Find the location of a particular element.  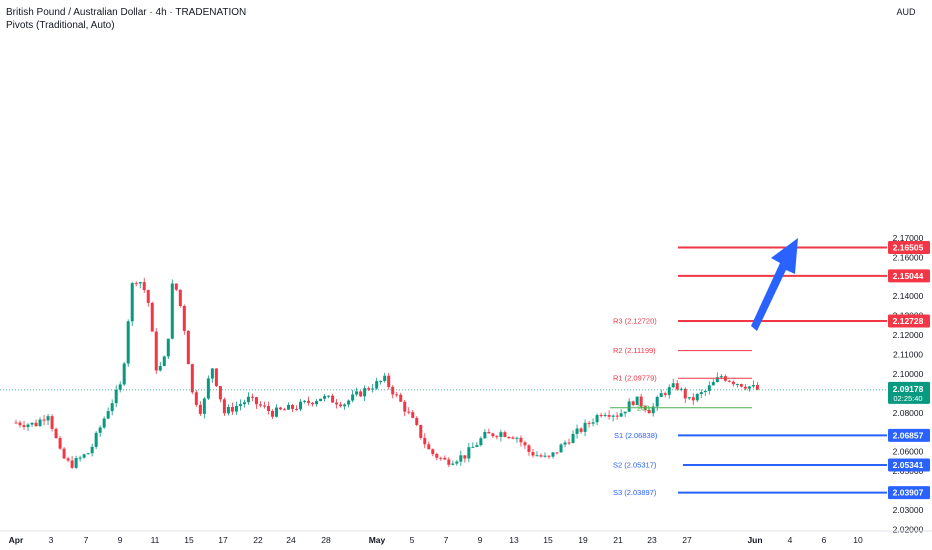

y-tick-label: 2.02000 is located at coordinates (908, 529).